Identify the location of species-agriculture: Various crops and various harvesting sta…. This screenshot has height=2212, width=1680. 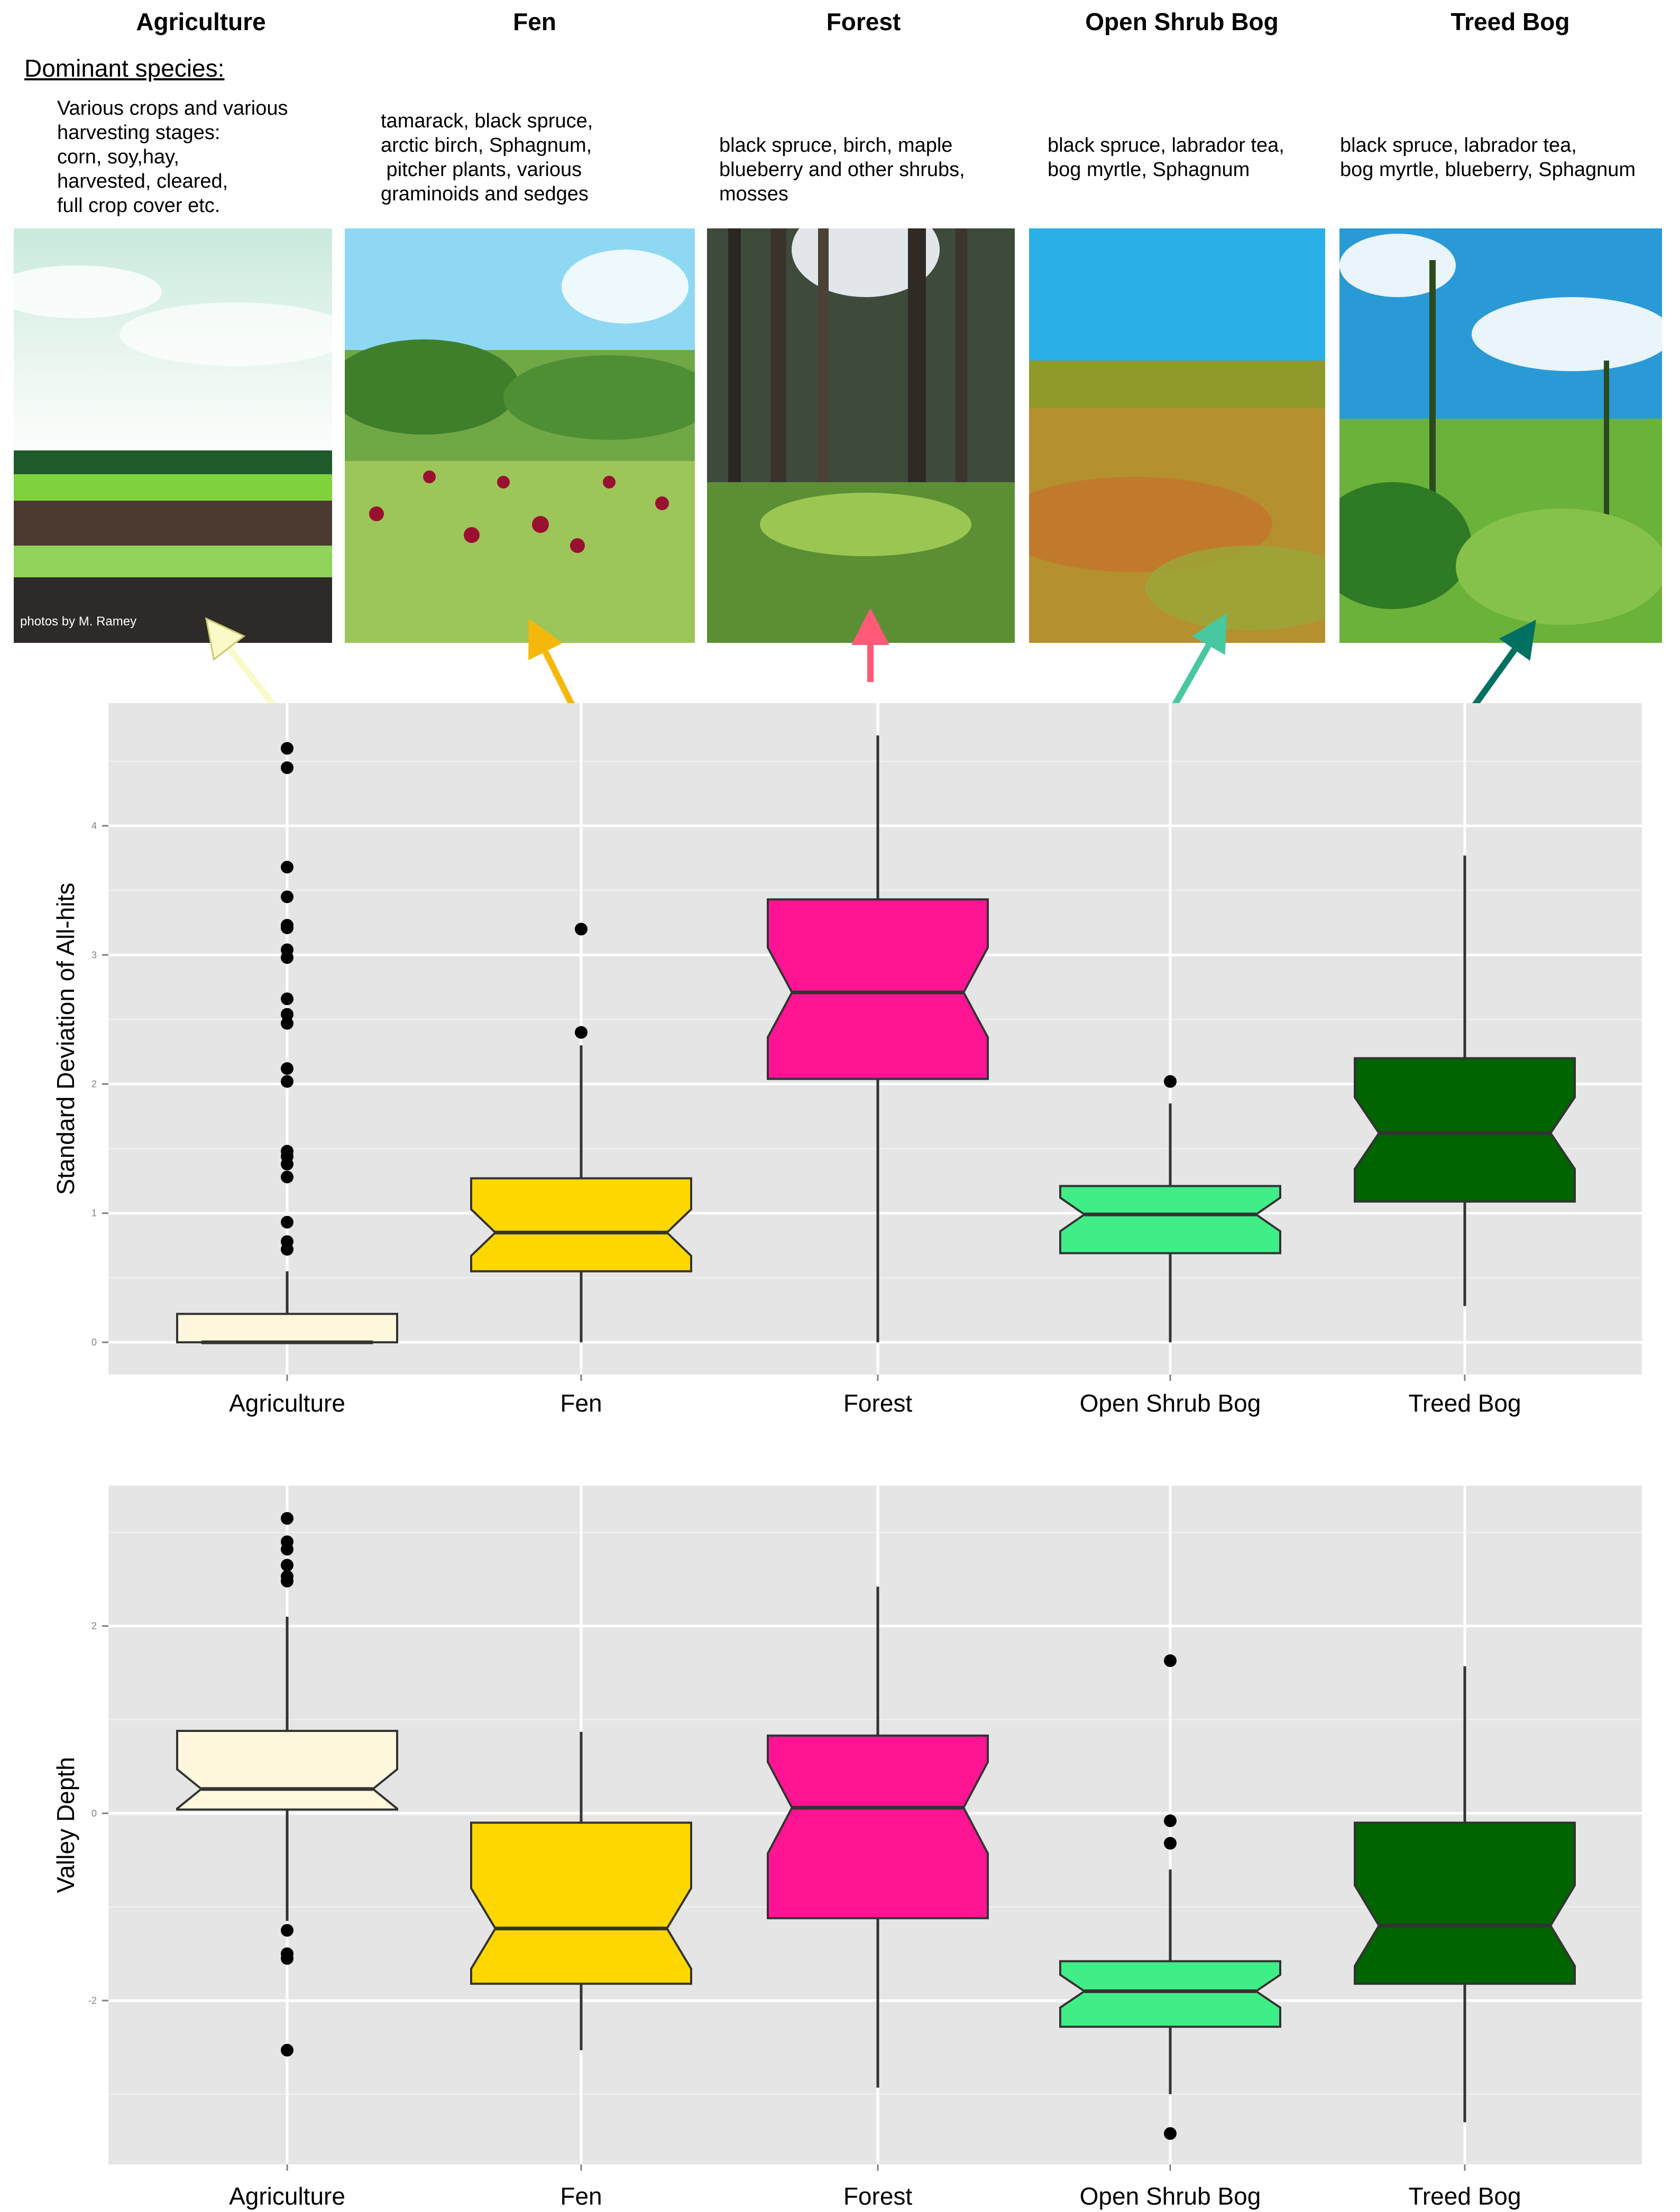
(173, 157).